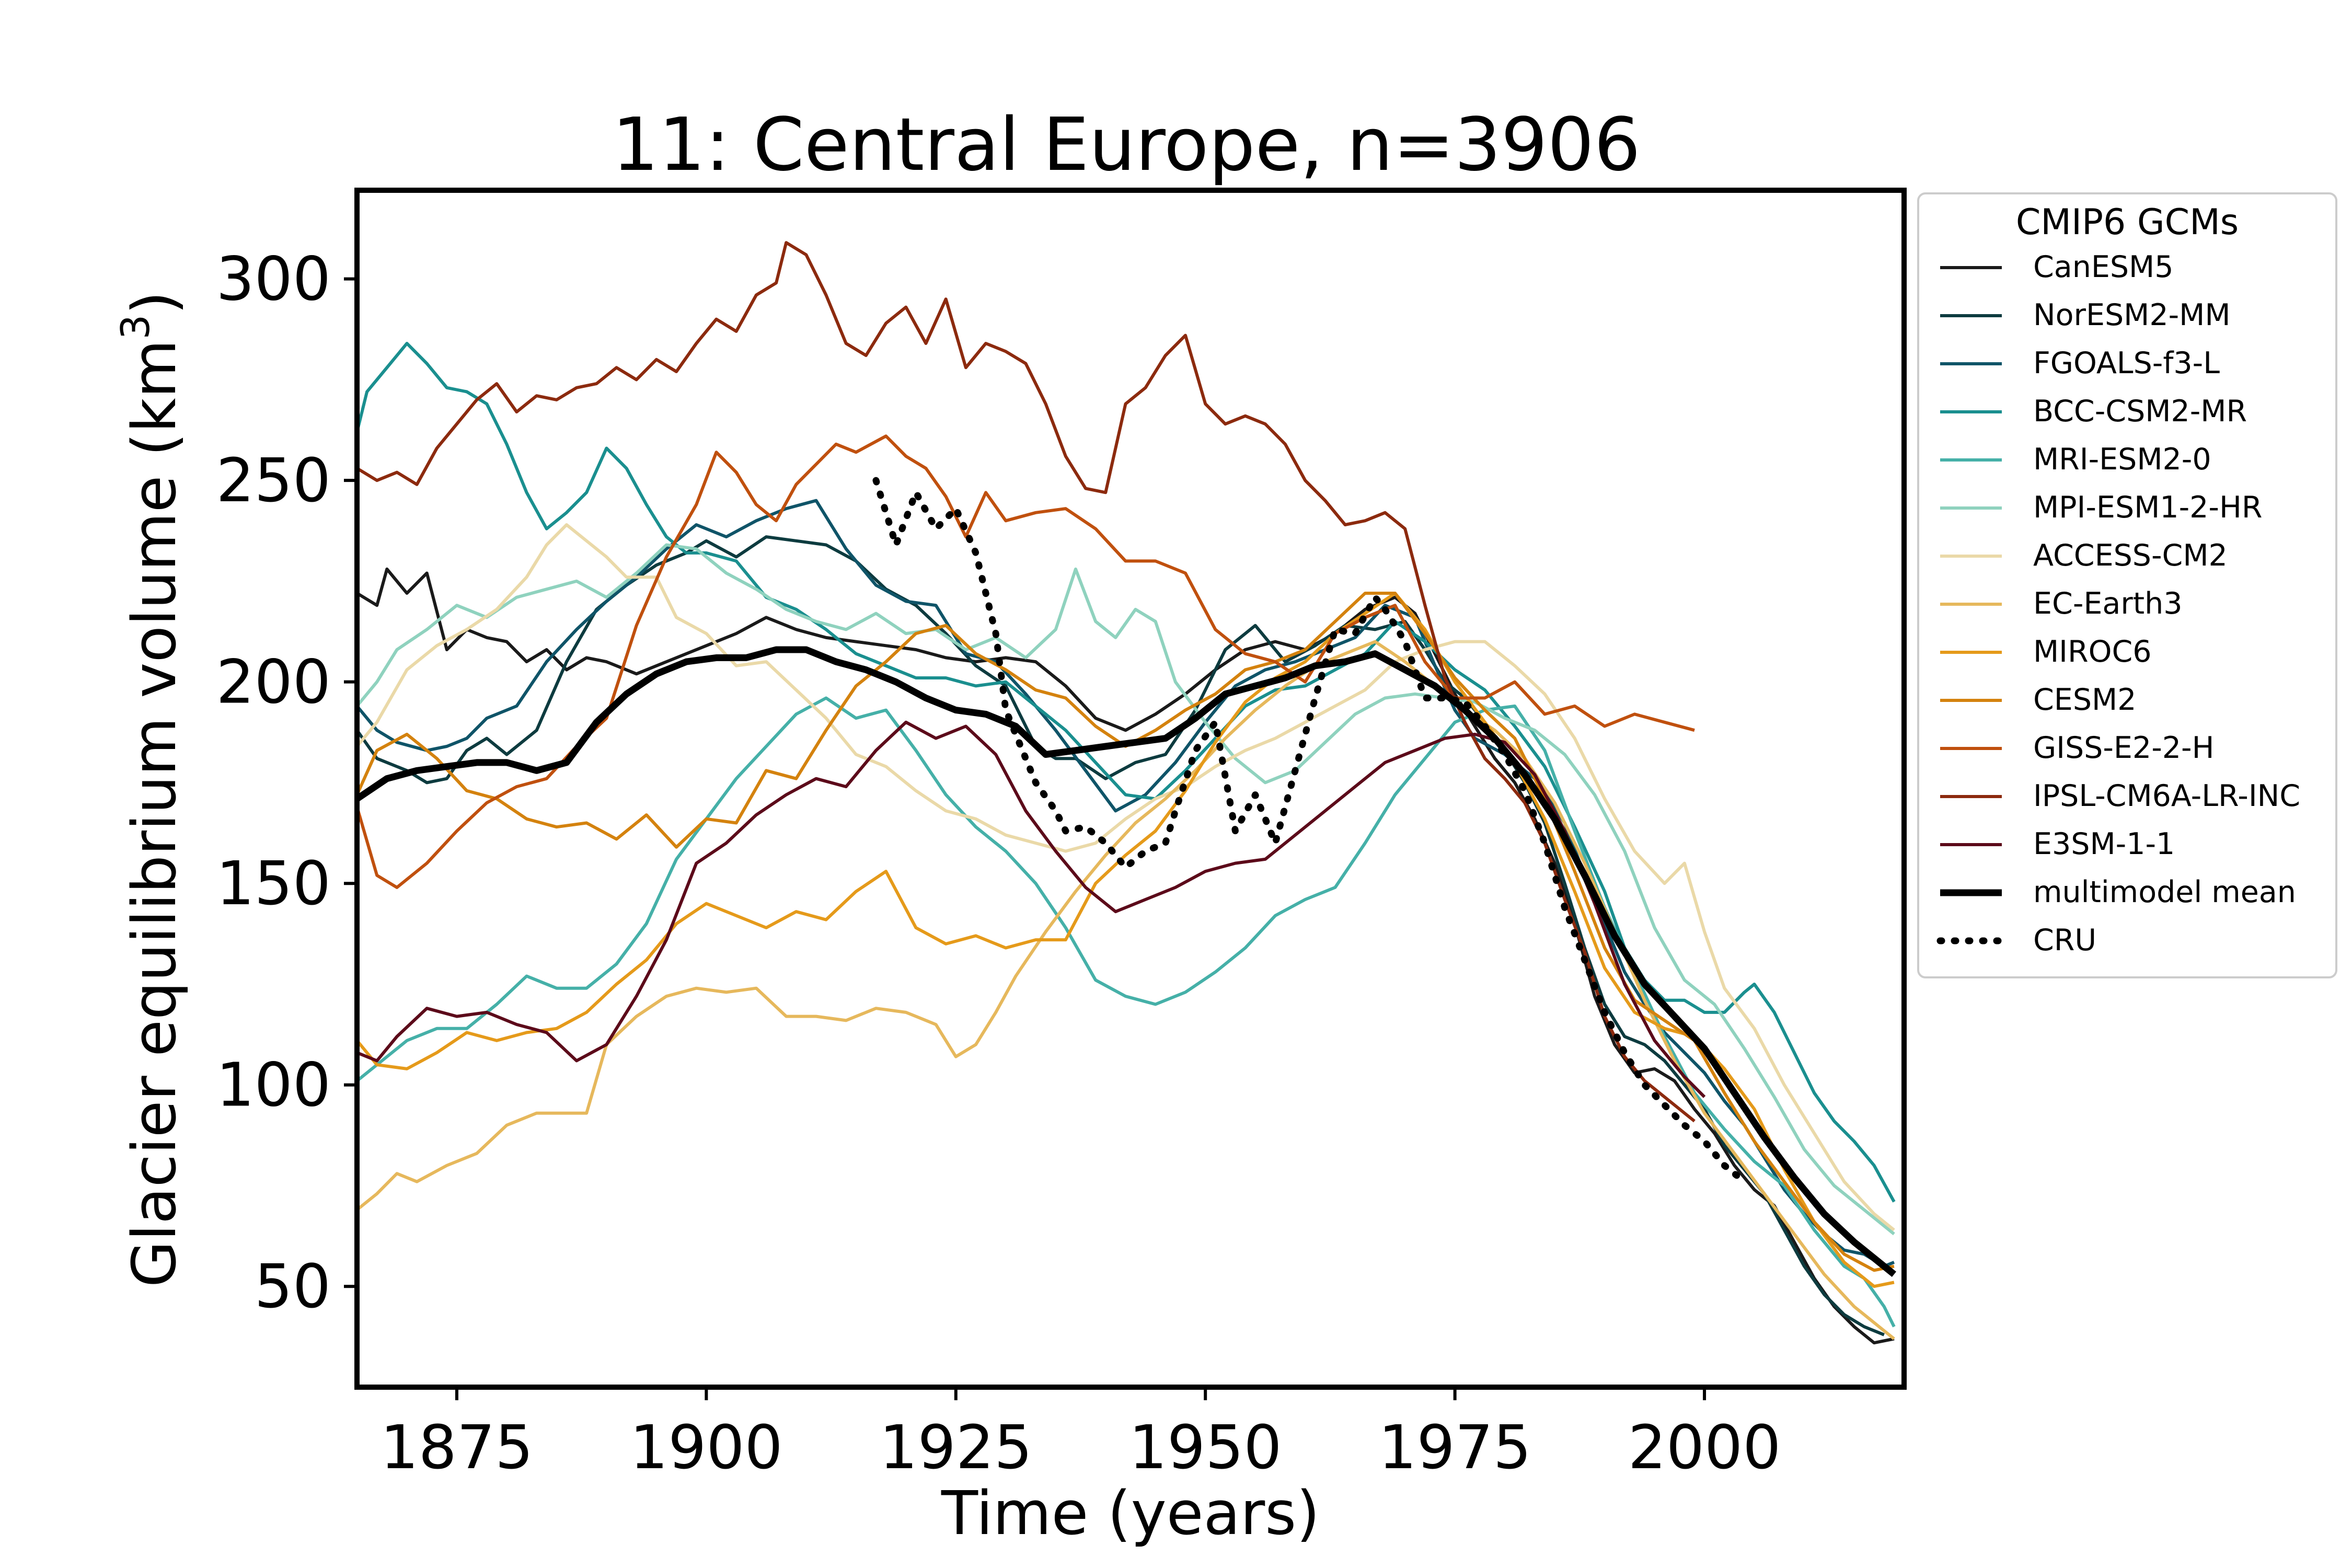  What do you see at coordinates (2147, 507) in the screenshot?
I see `legend-label-mpi-esm1-2-hr: MPI-ESM1-2-HR` at bounding box center [2147, 507].